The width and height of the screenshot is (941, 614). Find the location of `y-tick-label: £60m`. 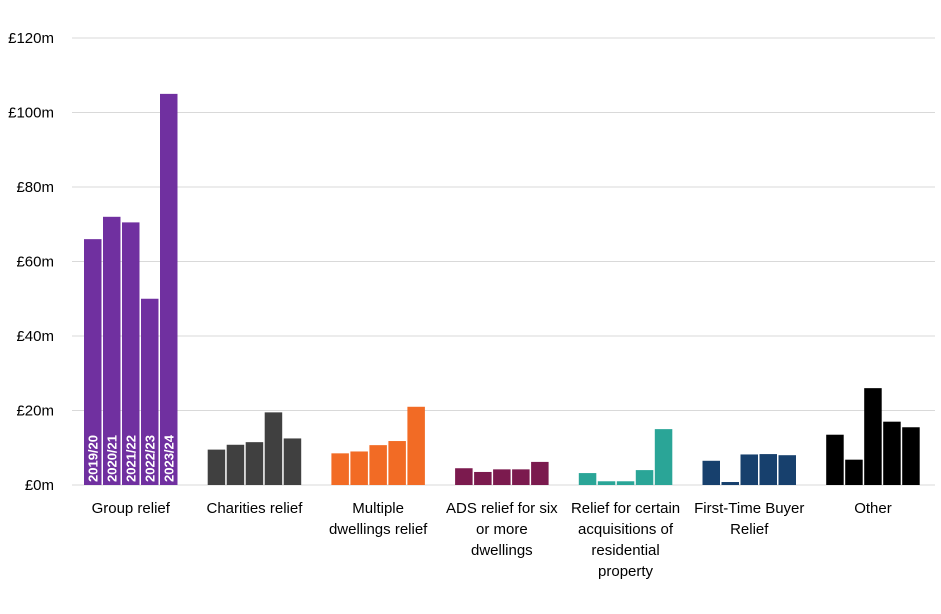

y-tick-label: £60m is located at coordinates (35, 262).